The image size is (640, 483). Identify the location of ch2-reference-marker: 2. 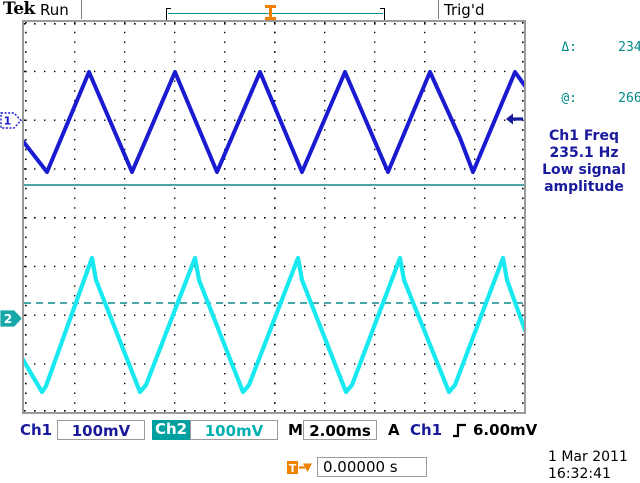
(11, 318).